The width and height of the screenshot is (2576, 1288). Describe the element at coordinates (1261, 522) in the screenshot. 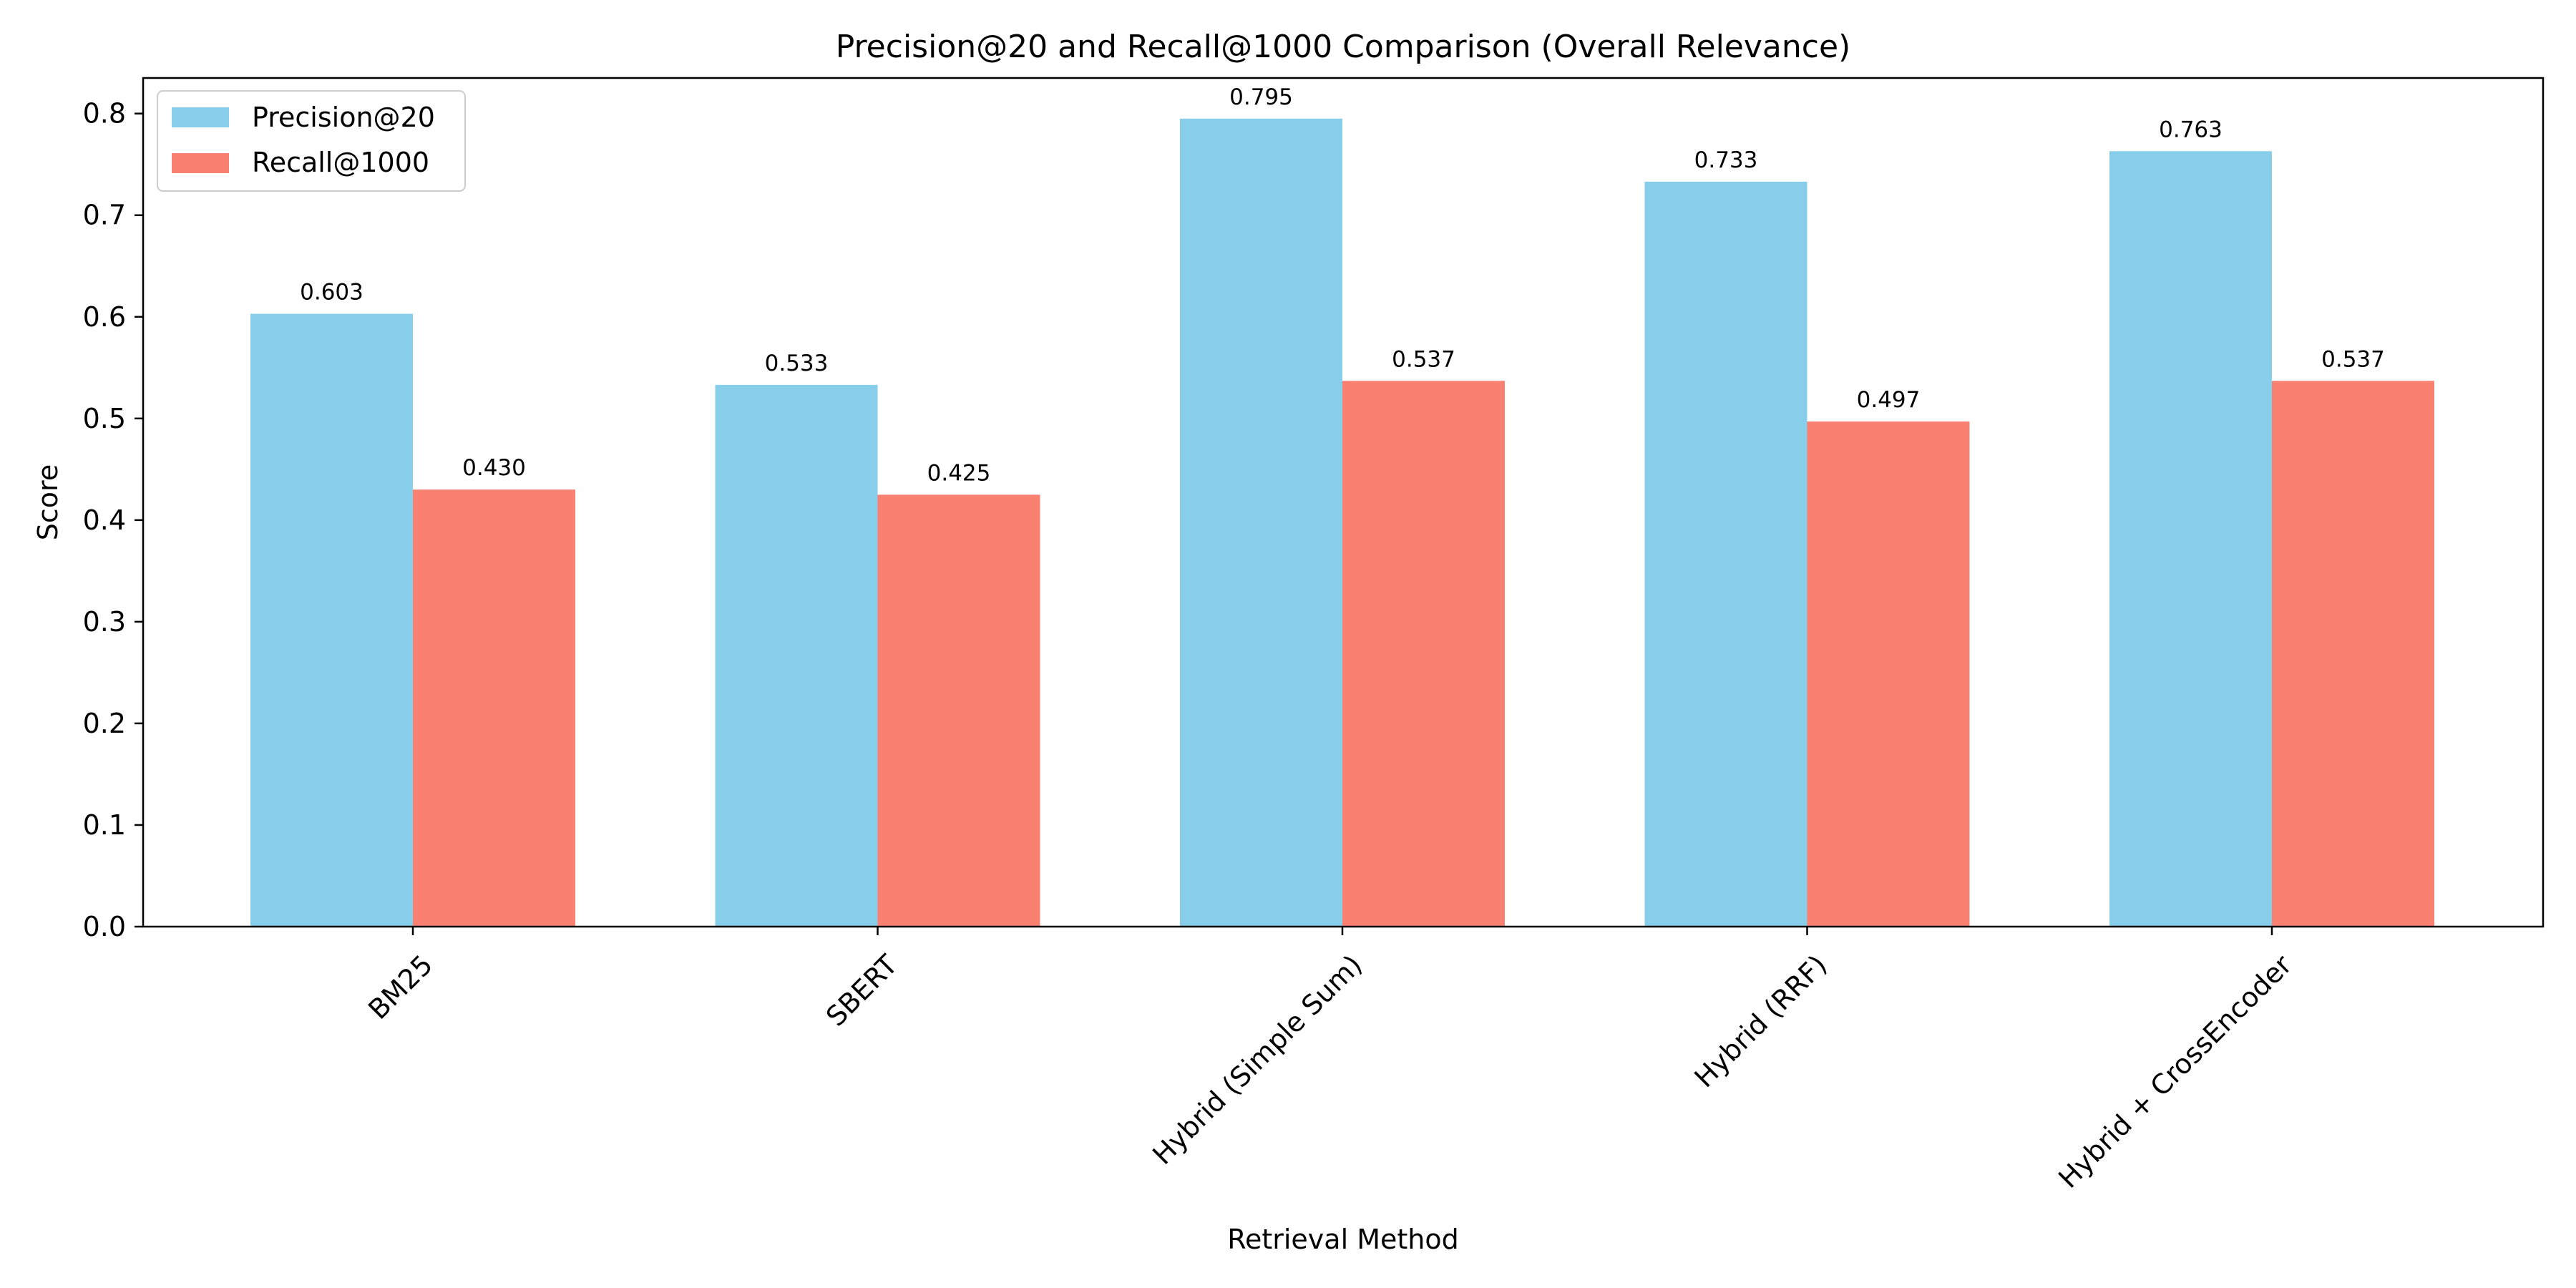

I see `bar-precision-20-hybrid-simple-sum` at that location.